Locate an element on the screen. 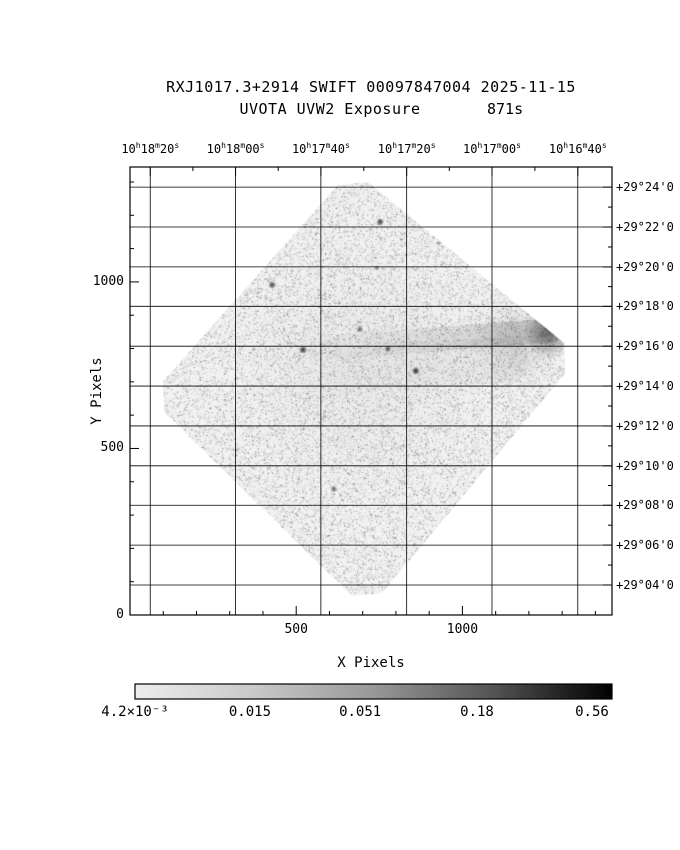 Image resolution: width=680 pixels, height=850 pixels. ra-tick-label: 10h17m40s is located at coordinates (320, 148).